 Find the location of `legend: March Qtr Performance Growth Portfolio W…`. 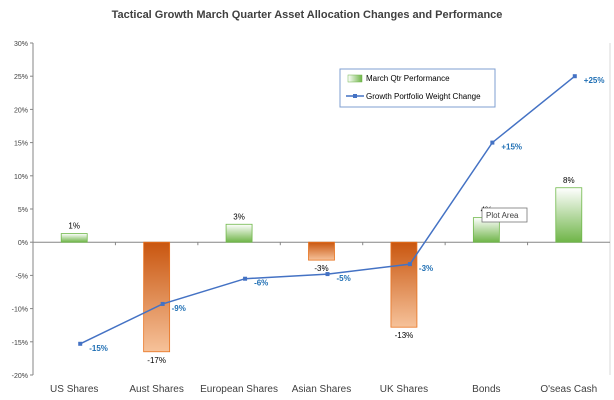

legend: March Qtr Performance Growth Portfolio W… is located at coordinates (417, 88).